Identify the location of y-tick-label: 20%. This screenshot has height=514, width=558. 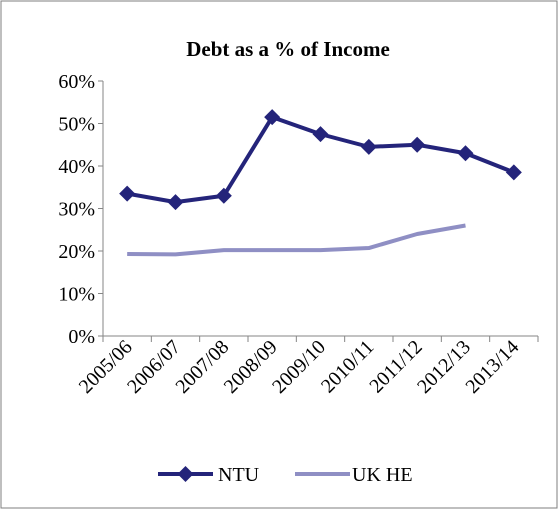
(76, 252).